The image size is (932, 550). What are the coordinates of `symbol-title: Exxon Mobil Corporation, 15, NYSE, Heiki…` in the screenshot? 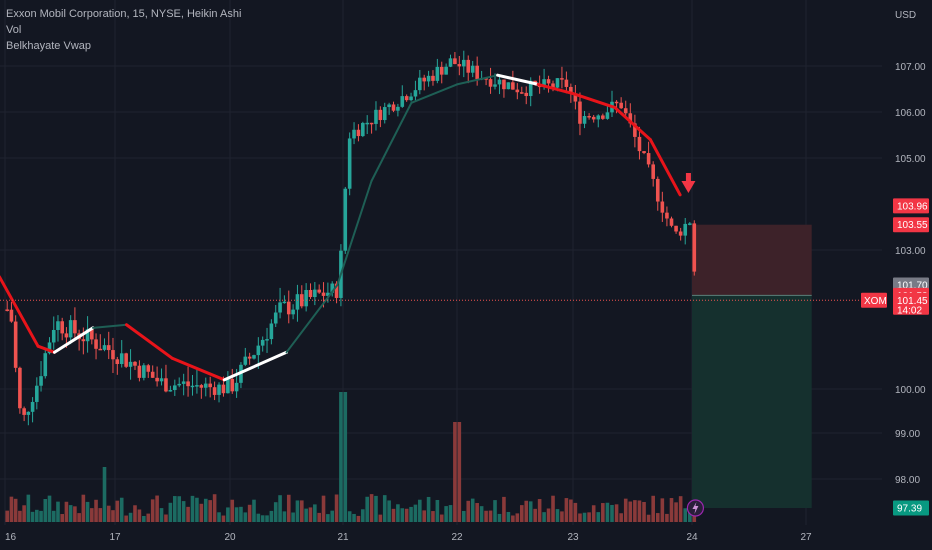 It's located at (124, 14).